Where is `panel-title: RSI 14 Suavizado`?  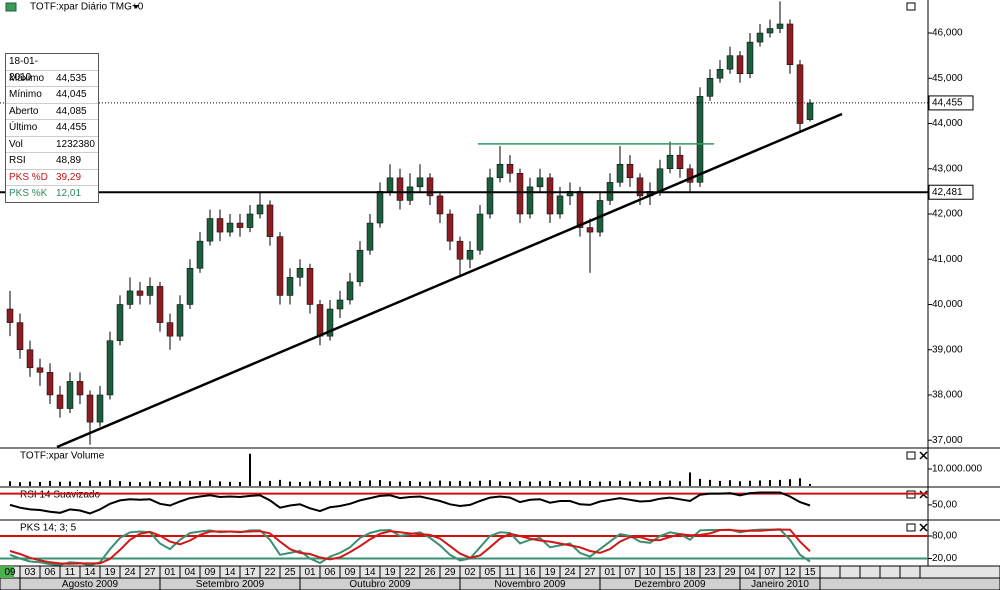 panel-title: RSI 14 Suavizado is located at coordinates (60, 495).